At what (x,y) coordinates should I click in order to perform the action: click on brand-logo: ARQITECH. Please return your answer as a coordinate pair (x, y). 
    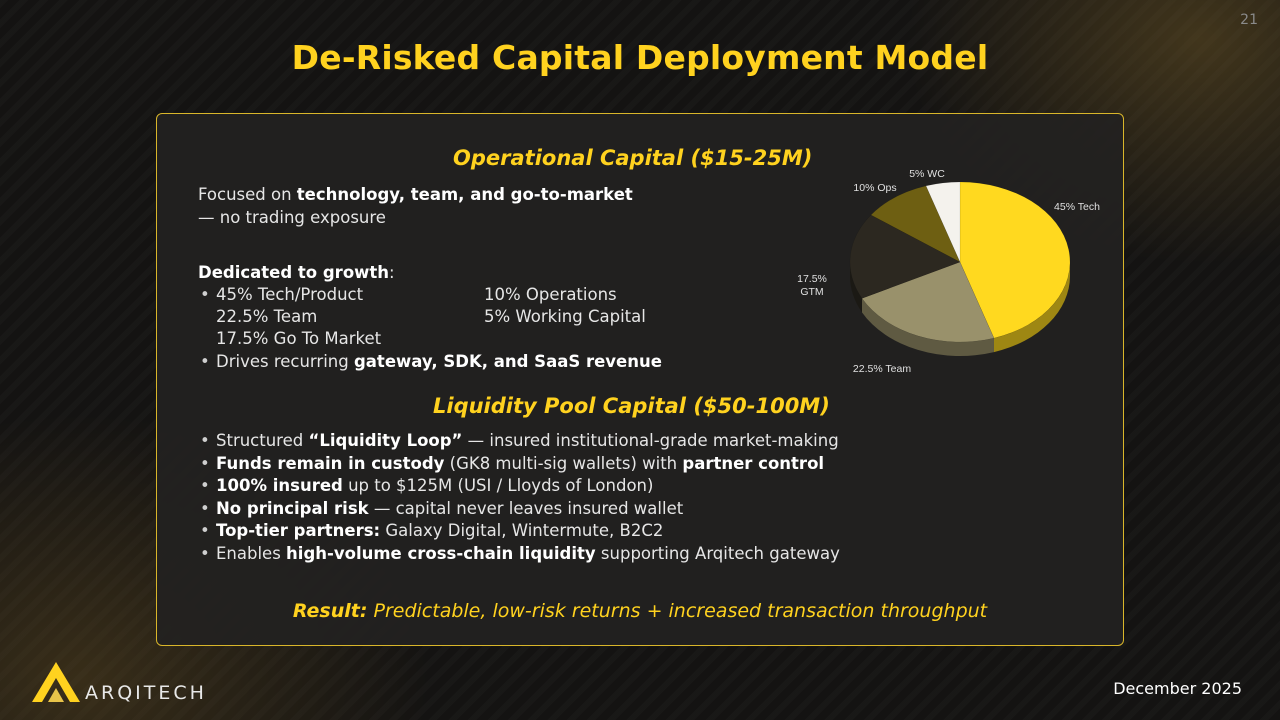
    Looking at the image, I should click on (140, 685).